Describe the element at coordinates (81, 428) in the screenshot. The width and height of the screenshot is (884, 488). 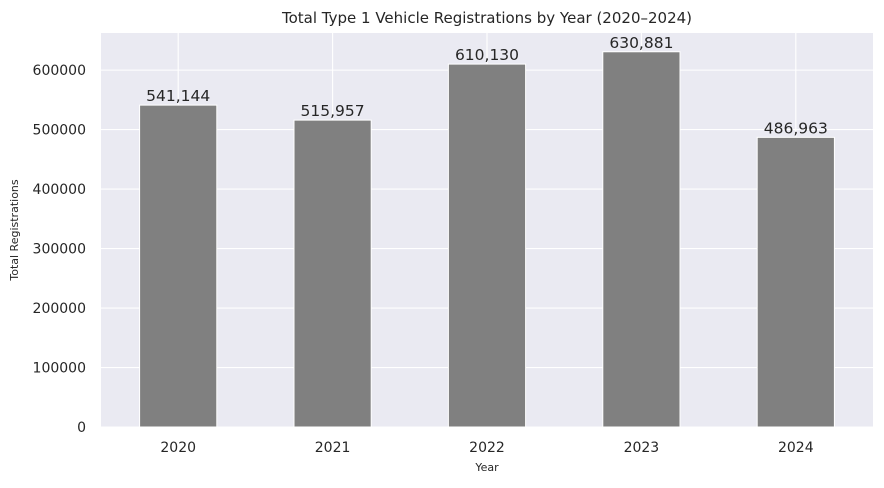
I see `y-tick-label: 0` at that location.